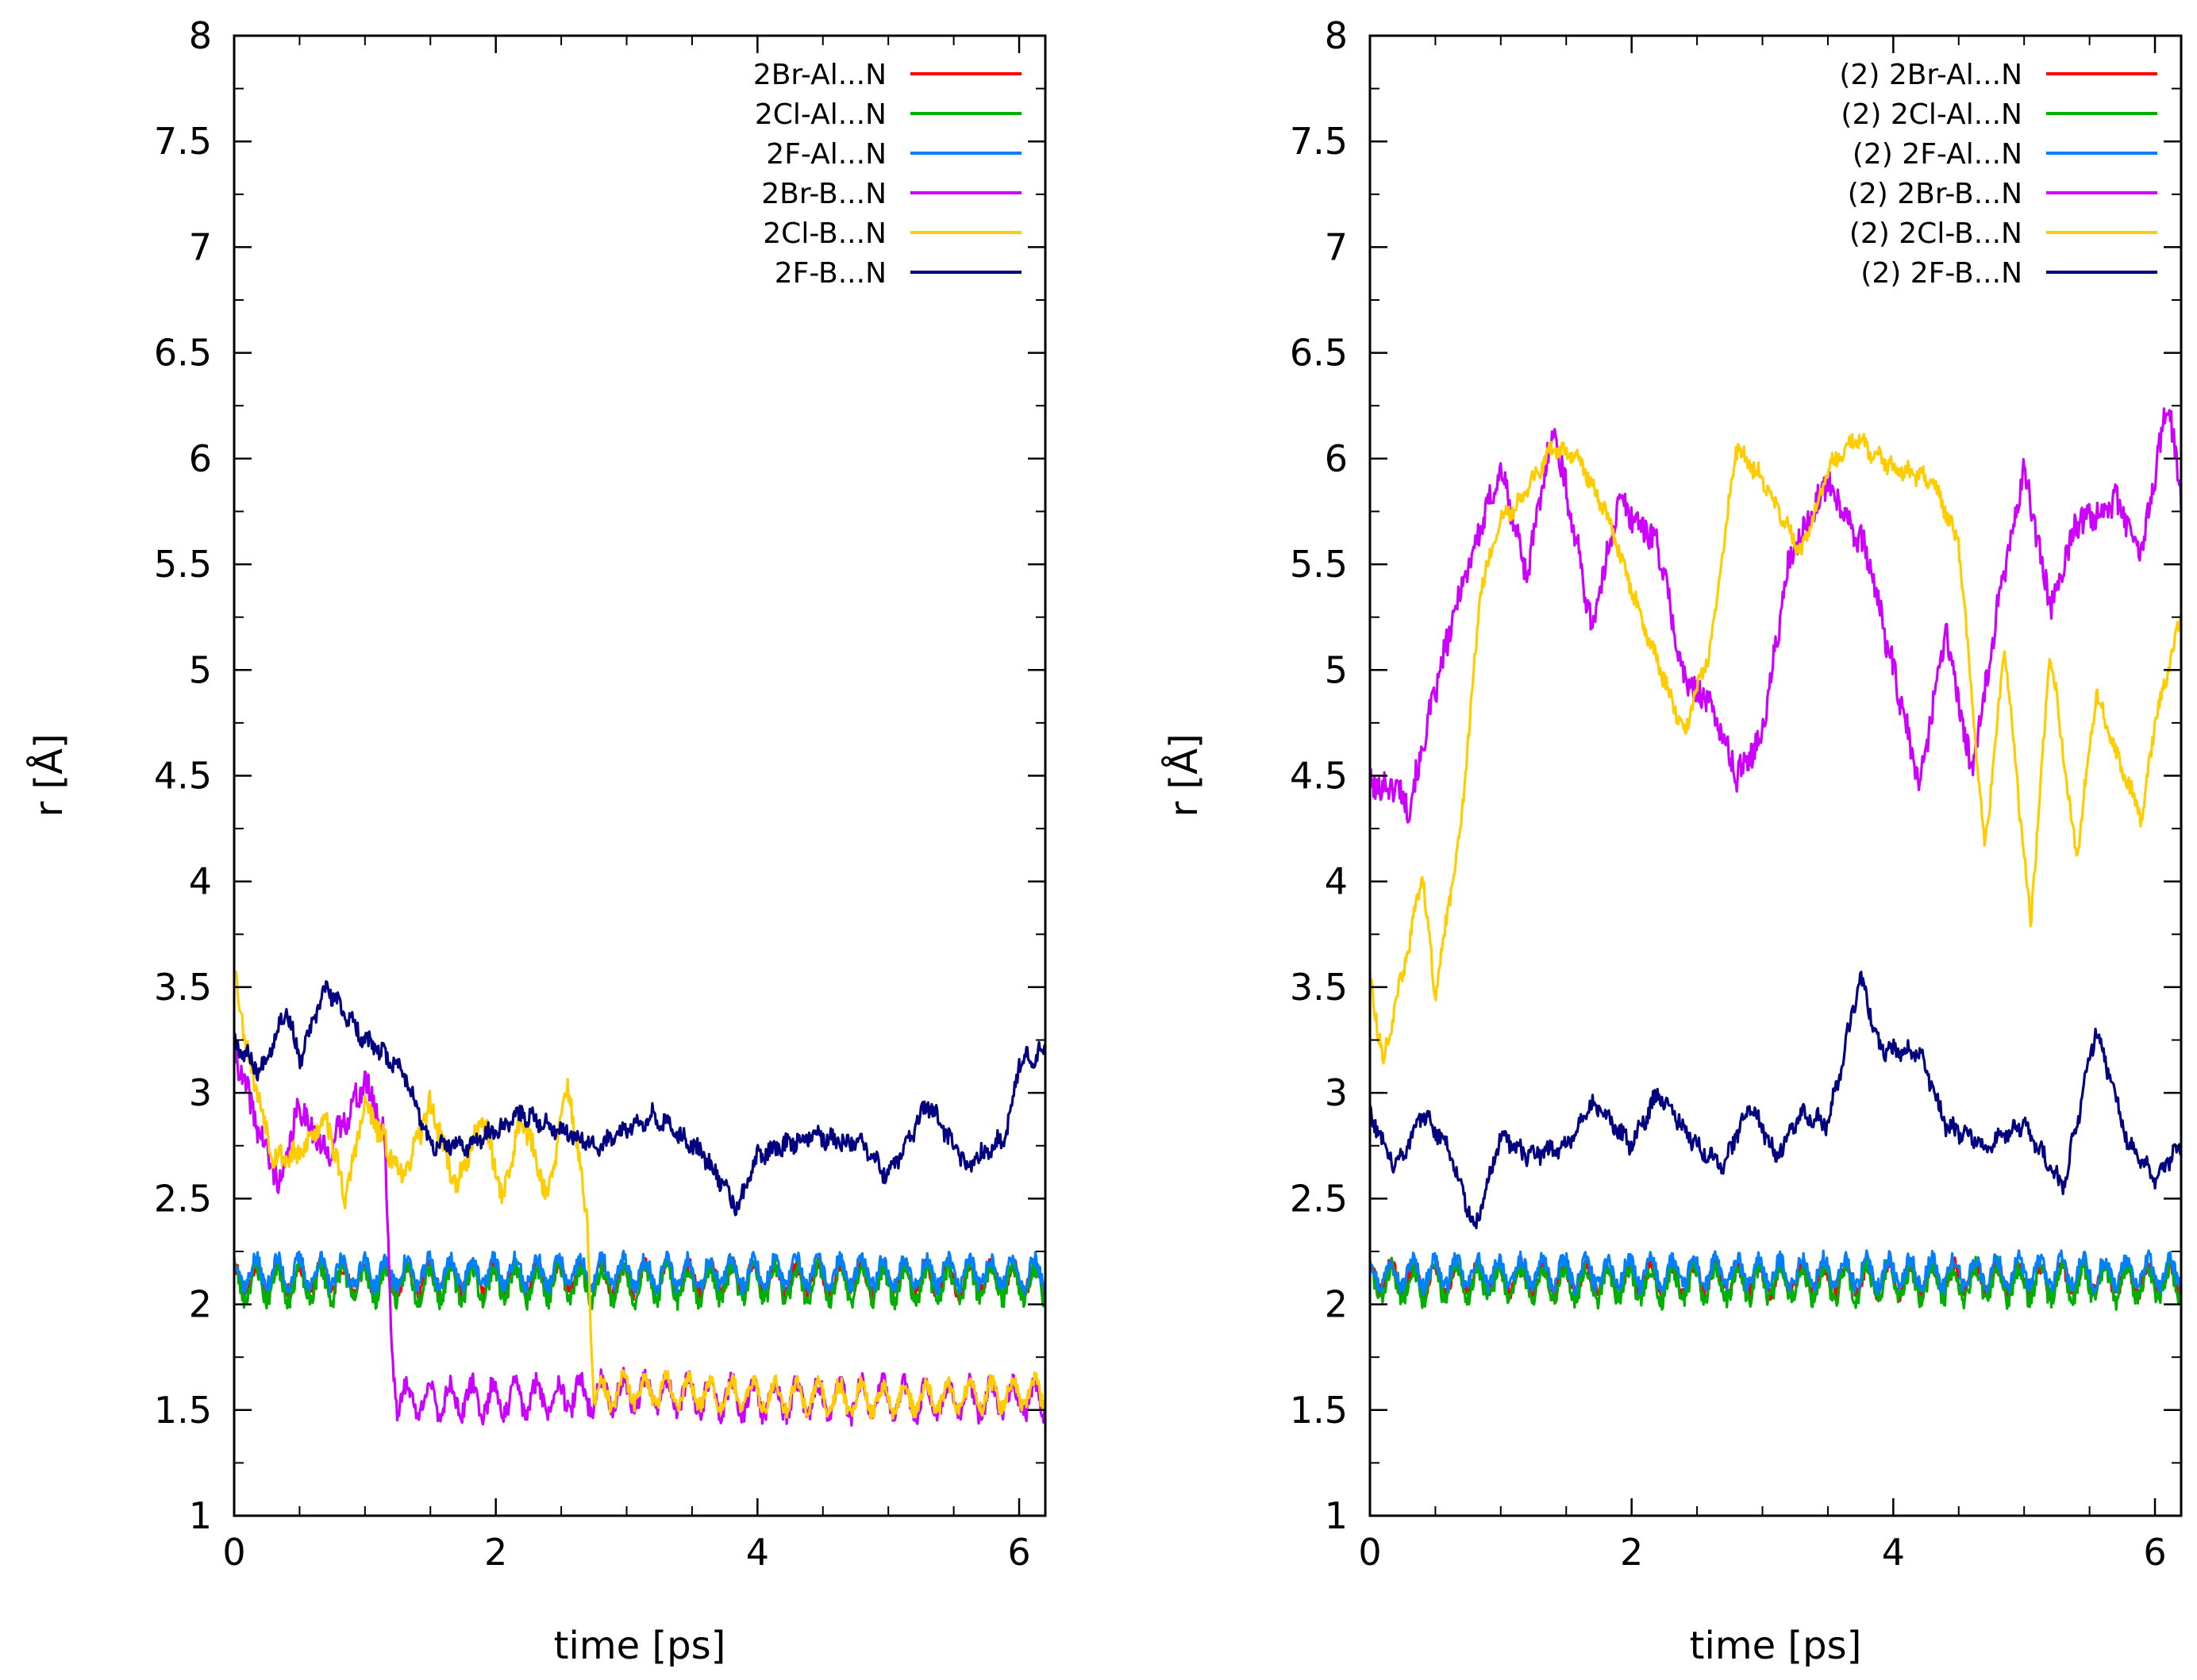 The width and height of the screenshot is (2197, 1680). I want to click on left-x-axis-label: time [ps], so click(640, 1646).